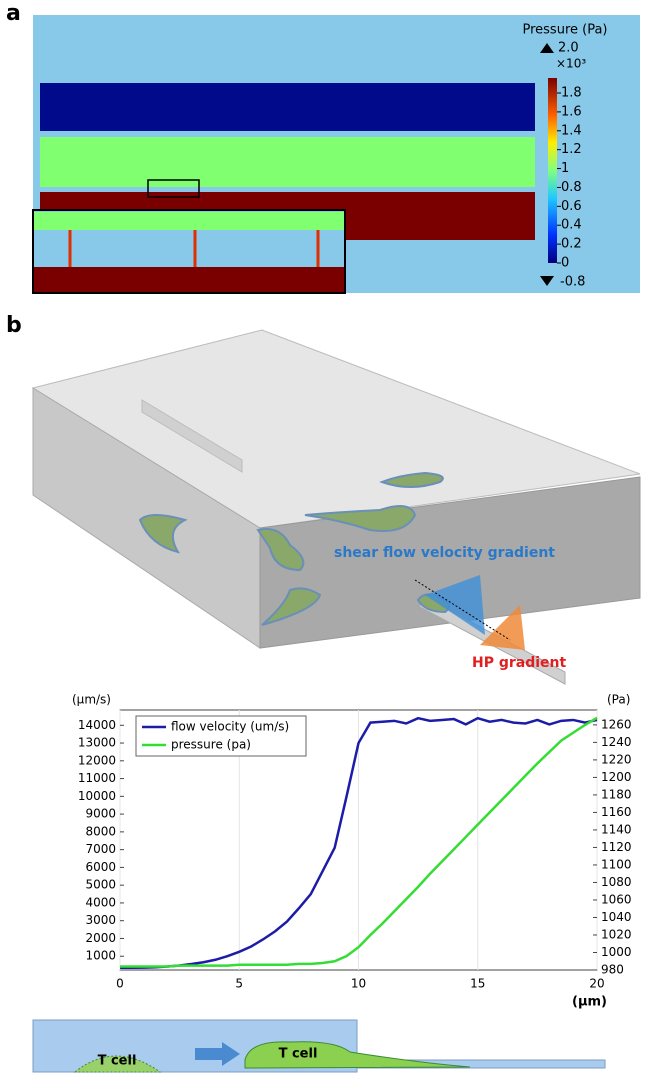 This screenshot has width=647, height=1081. Describe the element at coordinates (97, 743) in the screenshot. I see `y-tick-label: 13000` at that location.